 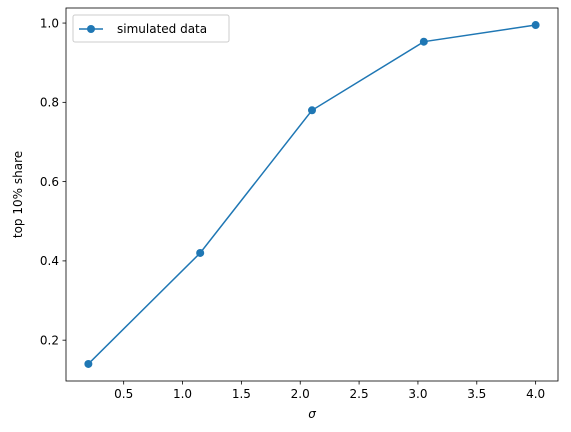 I want to click on x-tick-label: 0.5, so click(x=123, y=394).